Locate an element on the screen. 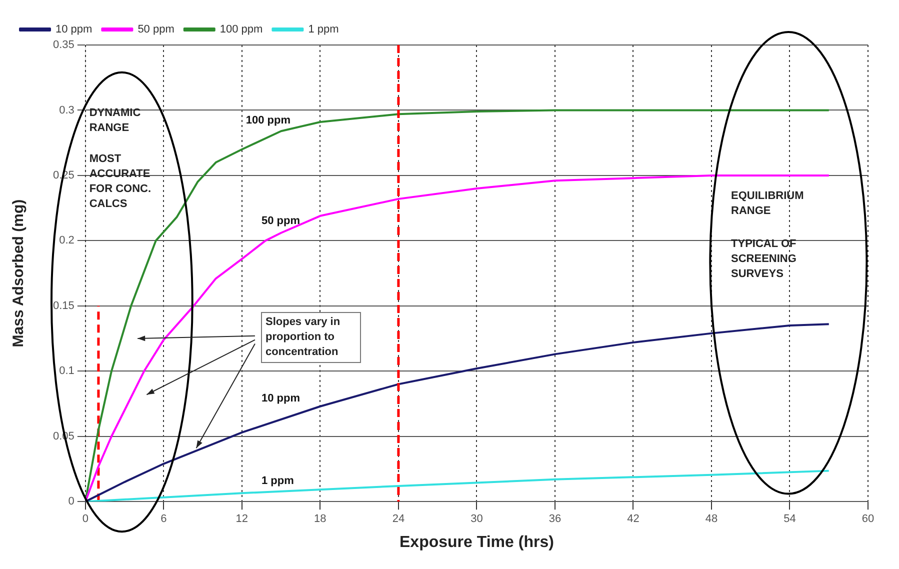 The height and width of the screenshot is (569, 899). y-tick-label: 0.2 is located at coordinates (66, 240).